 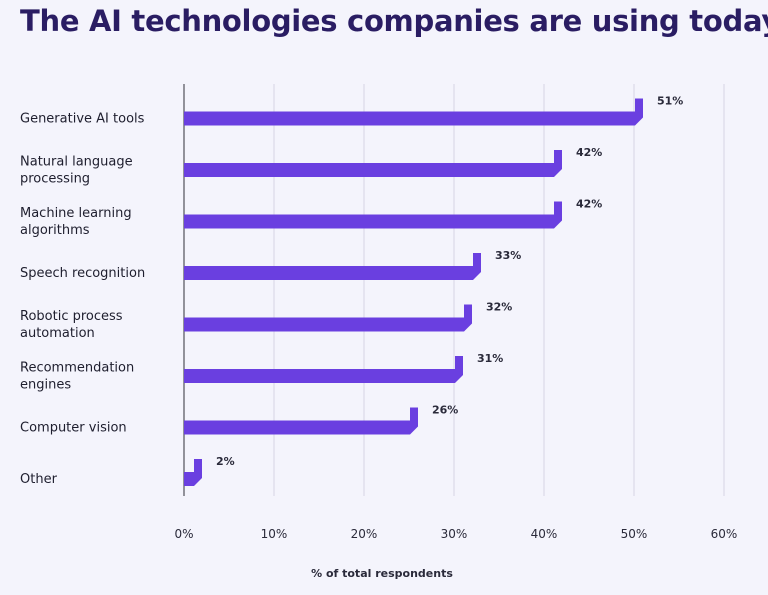 I want to click on category-label: Machine learning algorithms, so click(x=76, y=222).